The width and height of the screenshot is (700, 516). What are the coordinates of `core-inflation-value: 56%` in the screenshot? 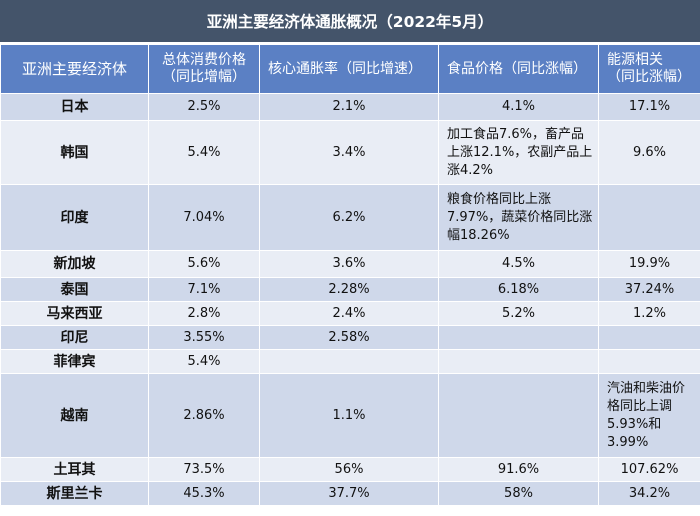 It's located at (349, 469).